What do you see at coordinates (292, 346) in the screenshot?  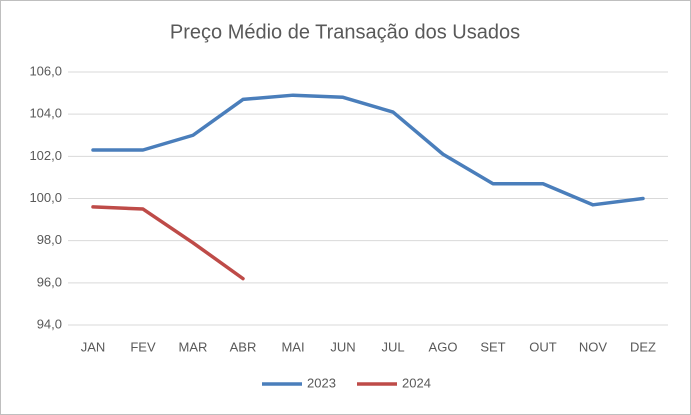 I see `x-tick-label: MAI` at bounding box center [292, 346].